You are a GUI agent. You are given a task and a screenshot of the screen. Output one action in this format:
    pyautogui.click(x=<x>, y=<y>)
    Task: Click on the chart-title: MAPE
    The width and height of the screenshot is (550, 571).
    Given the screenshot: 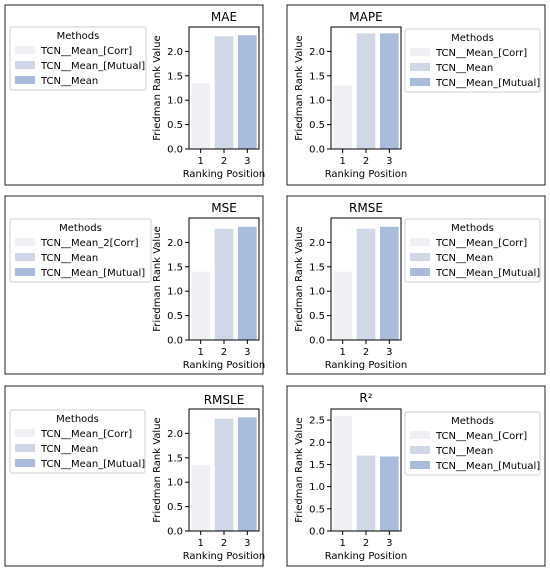 What is the action you would take?
    pyautogui.click(x=365, y=17)
    